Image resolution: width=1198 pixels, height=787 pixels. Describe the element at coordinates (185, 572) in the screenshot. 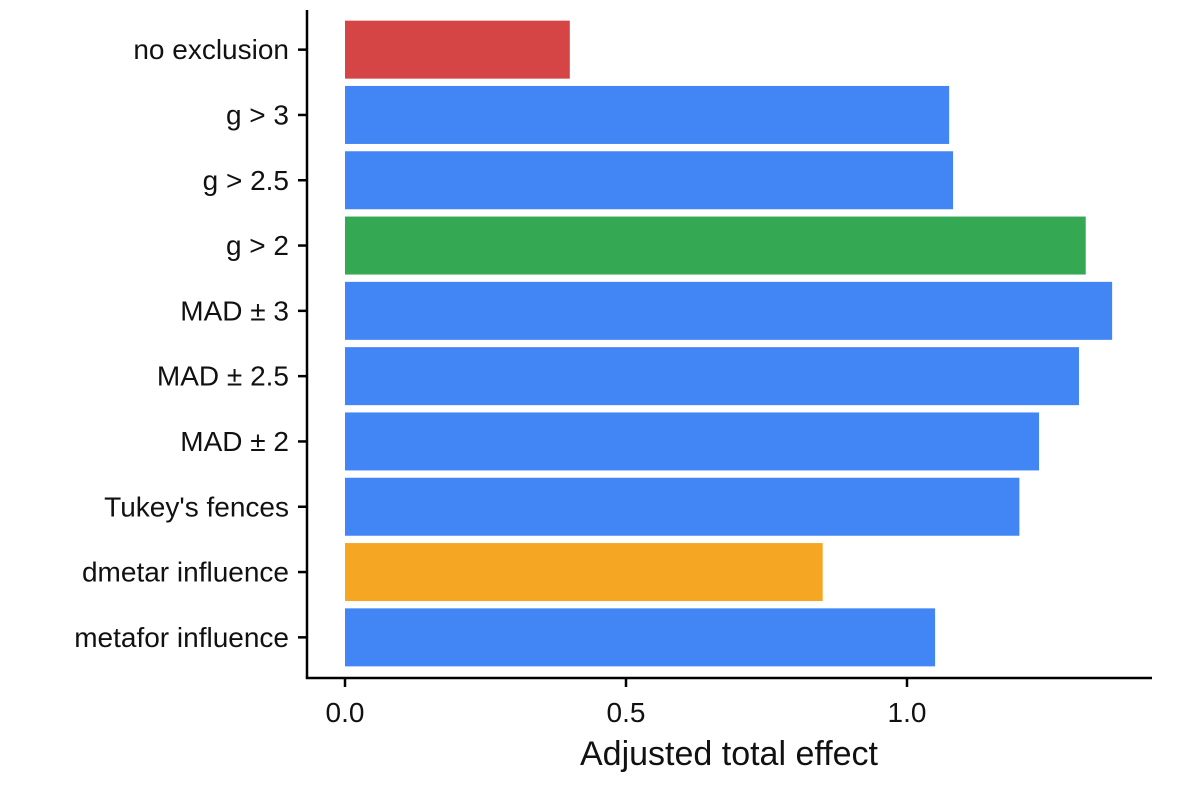

I see `y-tick-label-dmetar-influence: dmetar influence` at that location.